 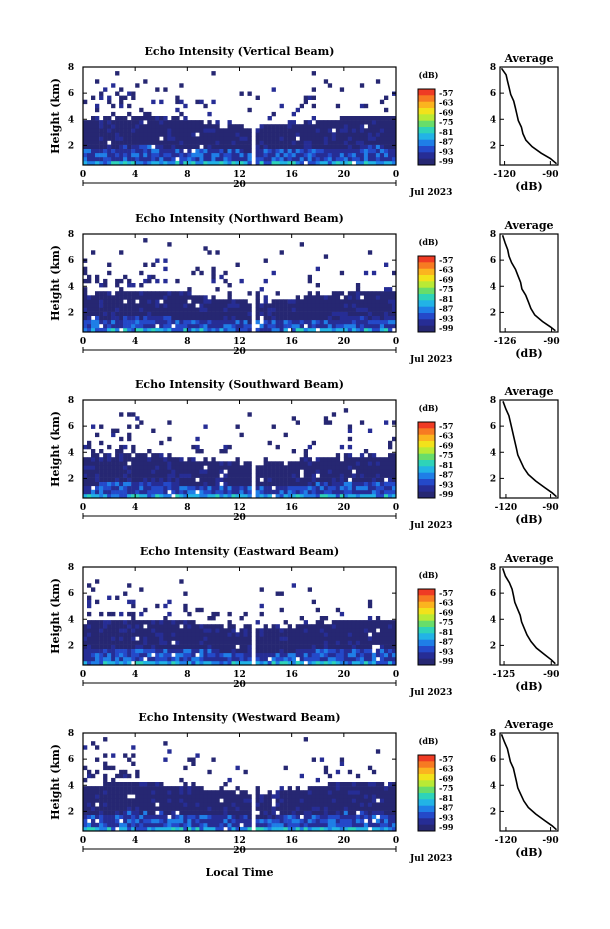 What do you see at coordinates (493, 120) in the screenshot?
I see `average-y-tick-label: 4` at bounding box center [493, 120].